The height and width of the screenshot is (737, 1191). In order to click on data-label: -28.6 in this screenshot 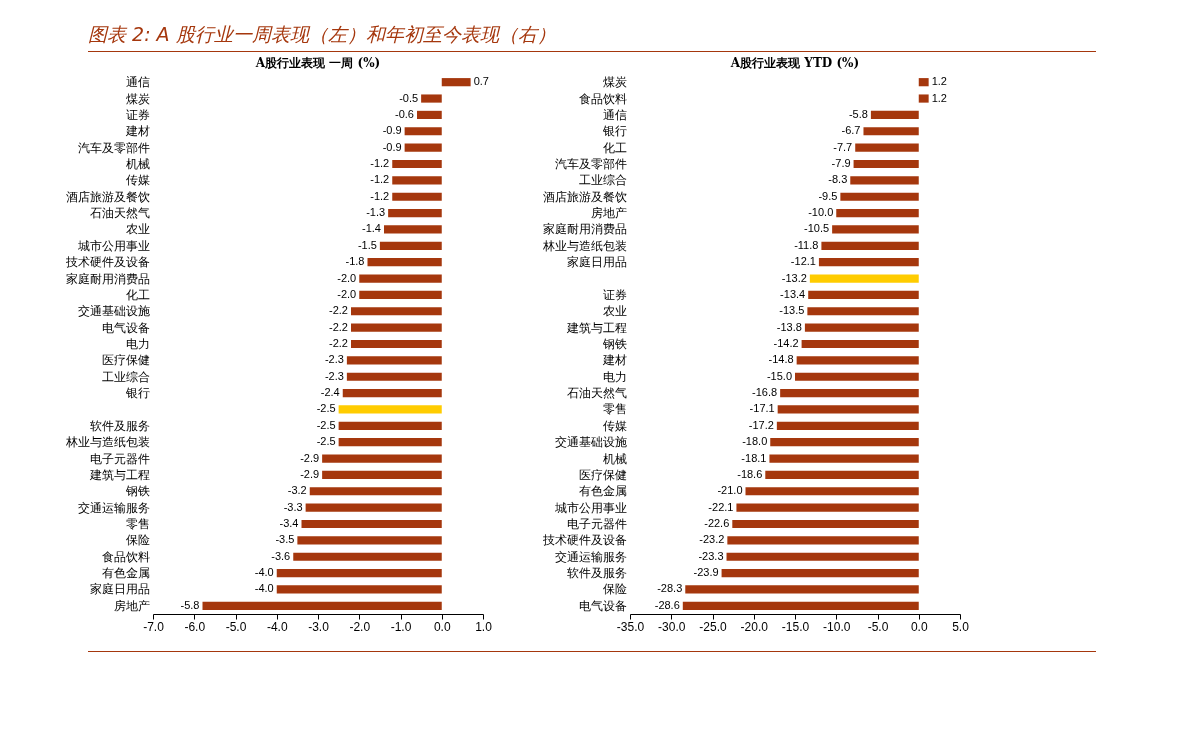, I will do `click(667, 604)`.